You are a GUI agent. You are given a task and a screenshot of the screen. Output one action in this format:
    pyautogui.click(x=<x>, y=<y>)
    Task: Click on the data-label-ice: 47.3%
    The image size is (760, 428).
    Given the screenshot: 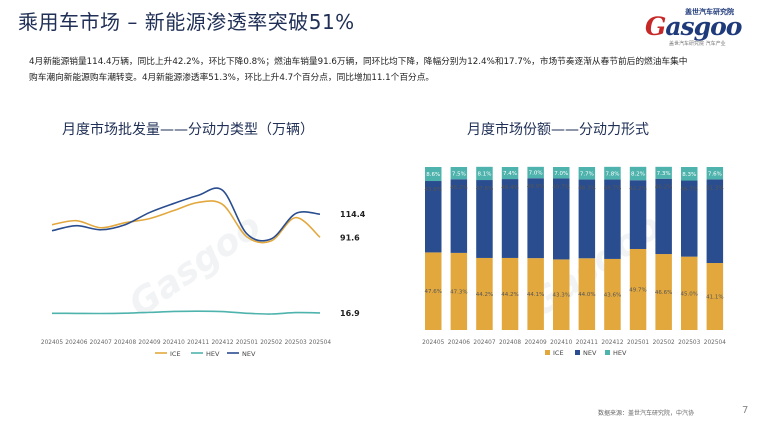 What is the action you would take?
    pyautogui.click(x=458, y=292)
    